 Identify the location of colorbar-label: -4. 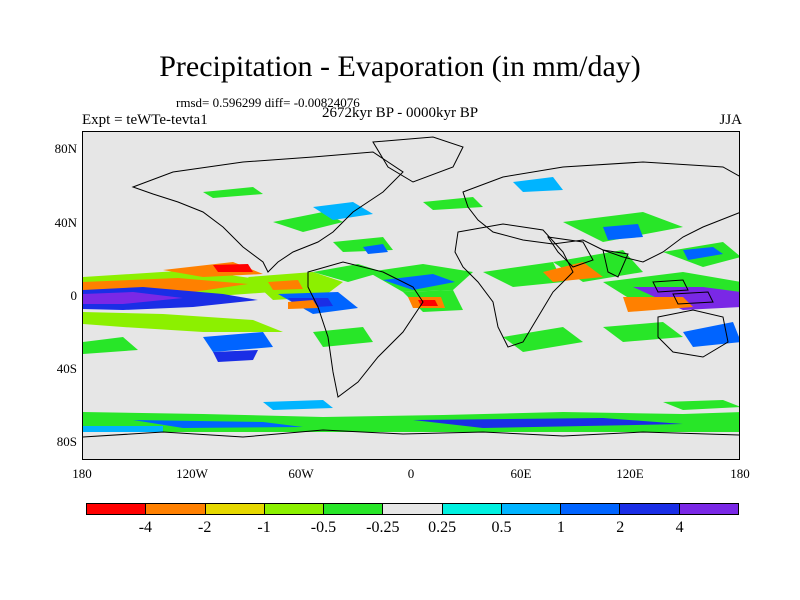
(145, 527).